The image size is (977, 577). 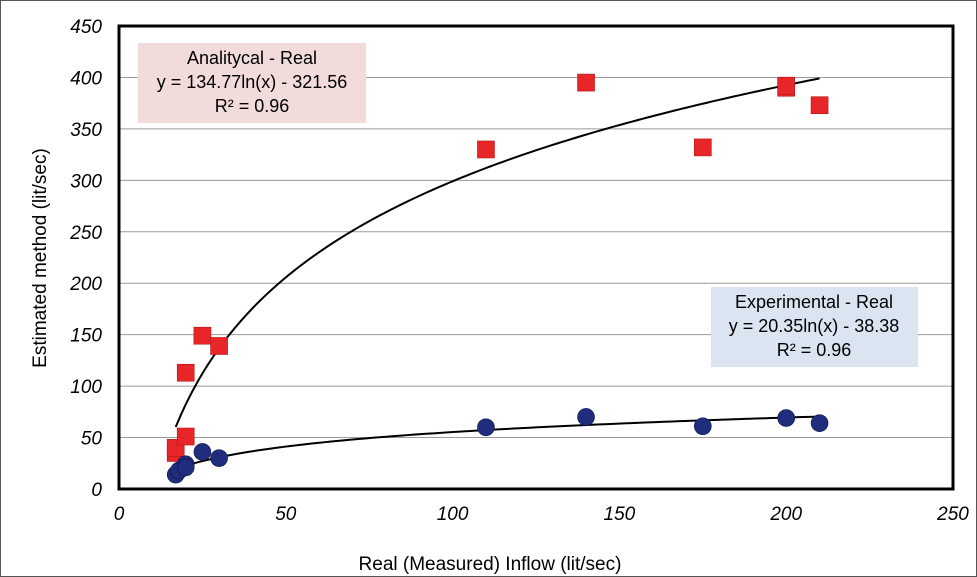 I want to click on experimental-equation: y = 20.35ln(x) - 38.38, so click(x=814, y=326).